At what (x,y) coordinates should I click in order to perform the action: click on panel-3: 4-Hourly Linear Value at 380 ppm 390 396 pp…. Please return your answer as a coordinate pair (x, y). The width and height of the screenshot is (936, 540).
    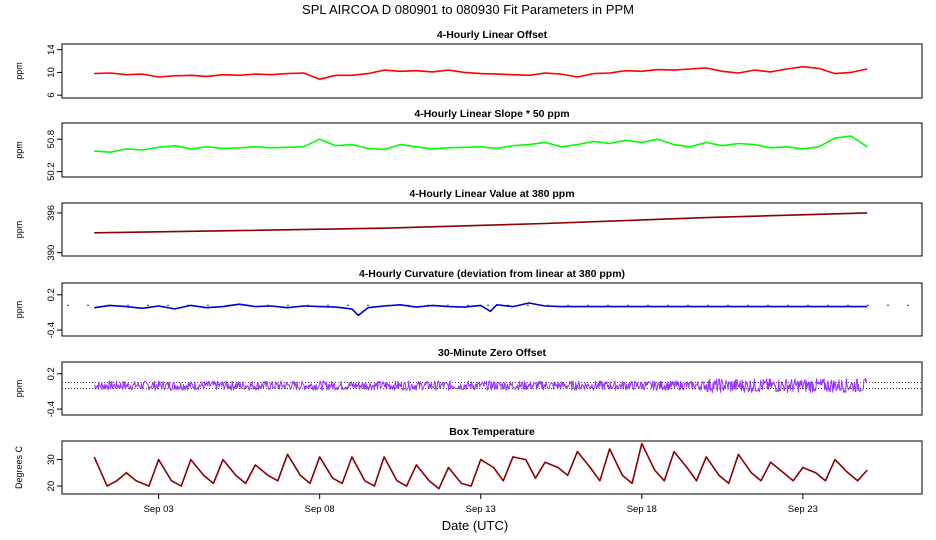
    Looking at the image, I should click on (468, 224).